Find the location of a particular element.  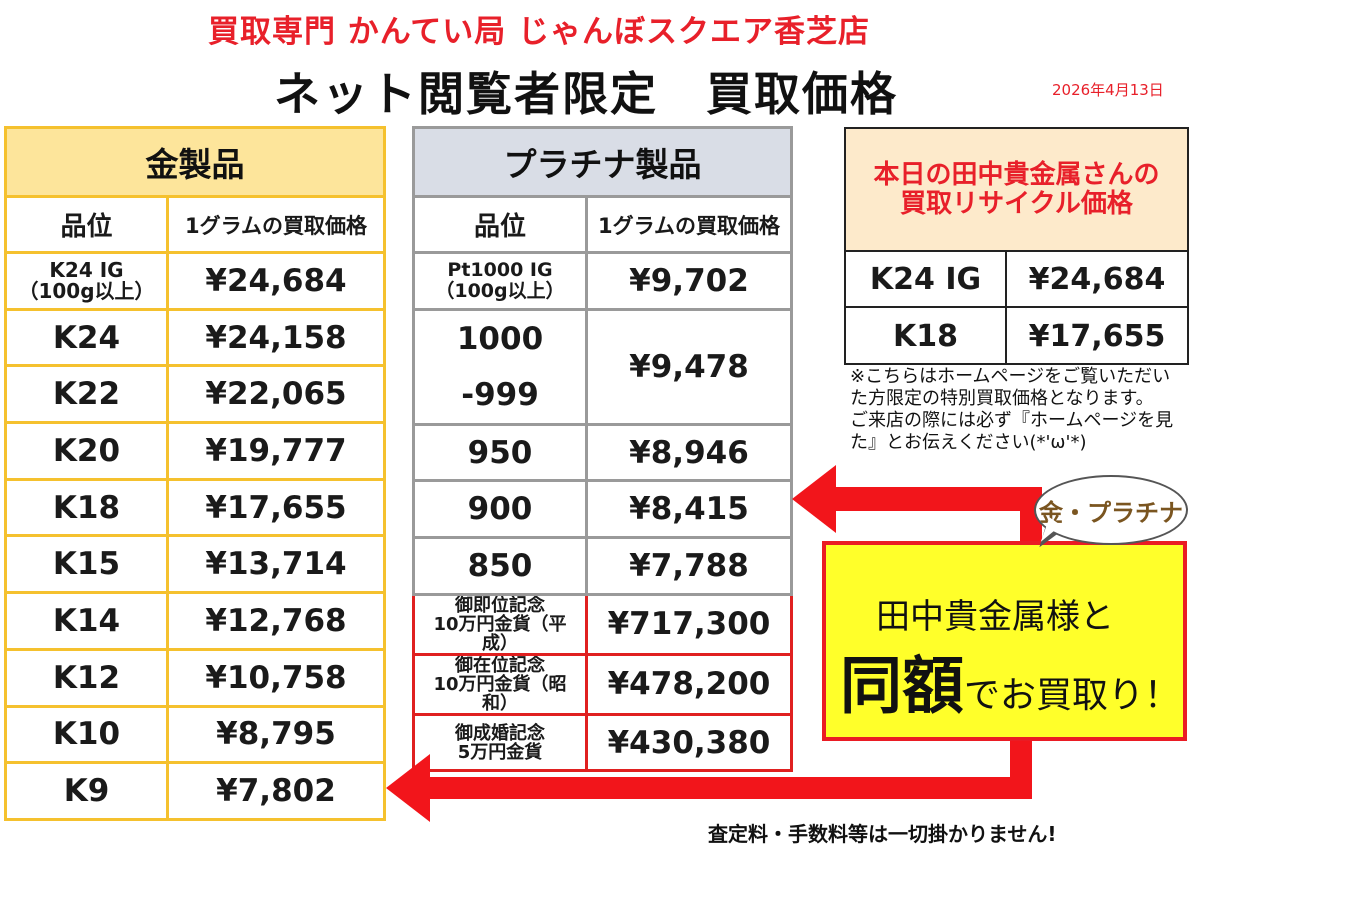

page-title: ネット閲覧者限定 買取価格 is located at coordinates (586, 94).